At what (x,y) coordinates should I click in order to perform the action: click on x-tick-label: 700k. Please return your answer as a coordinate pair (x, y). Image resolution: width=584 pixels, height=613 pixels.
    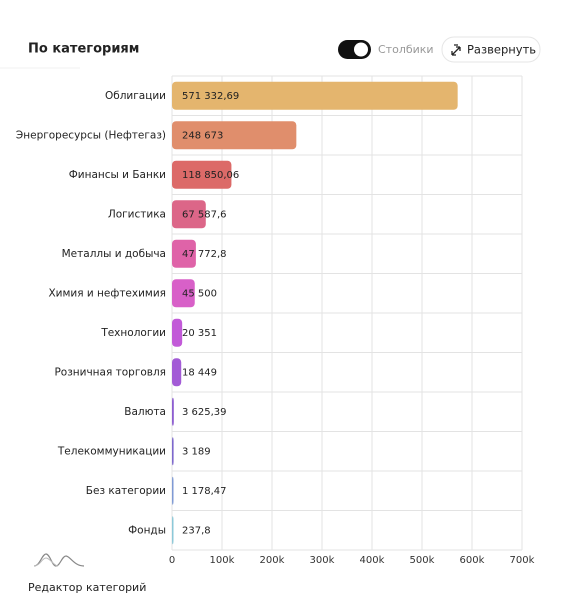
    Looking at the image, I should click on (522, 560).